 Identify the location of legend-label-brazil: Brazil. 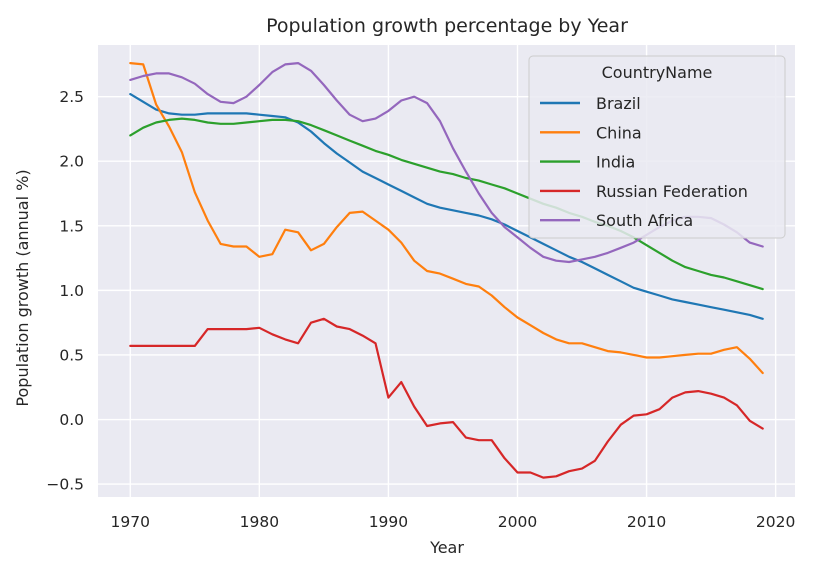
(618, 103).